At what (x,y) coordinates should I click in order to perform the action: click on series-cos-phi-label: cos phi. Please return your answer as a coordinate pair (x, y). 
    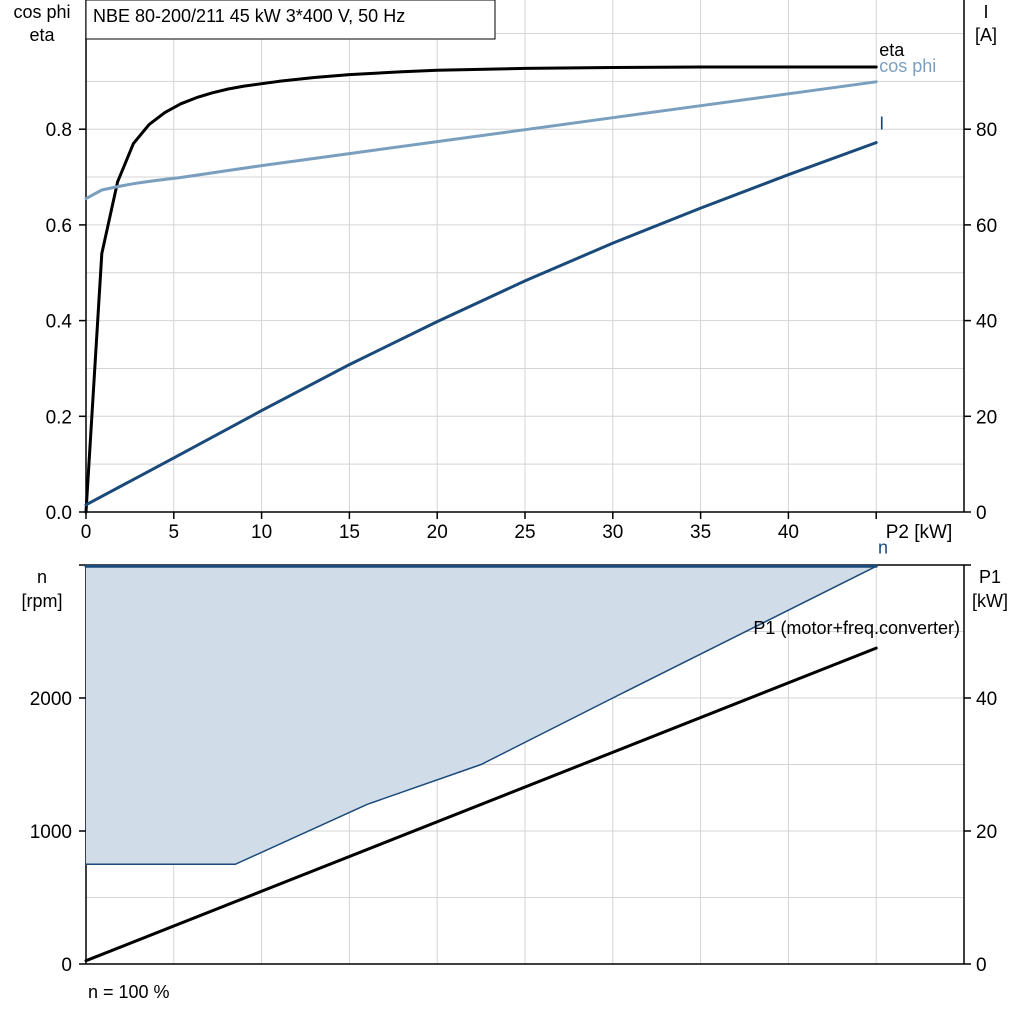
    Looking at the image, I should click on (907, 66).